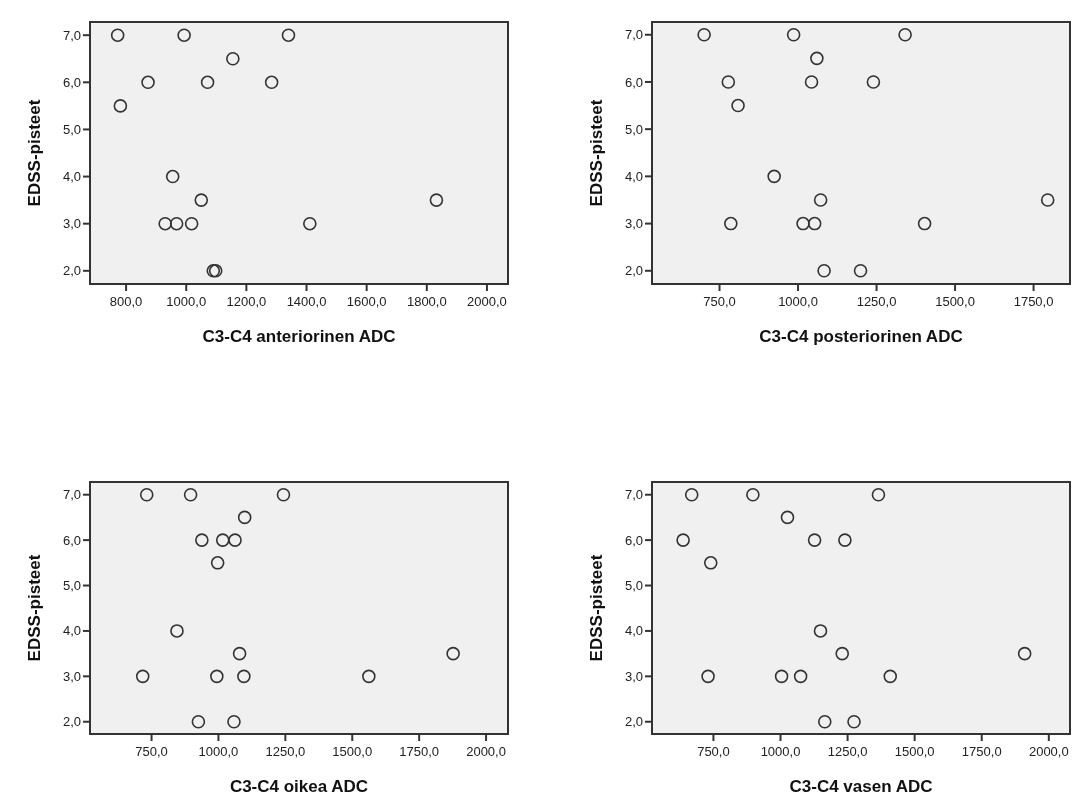 The image size is (1089, 812). Describe the element at coordinates (366, 301) in the screenshot. I see `x-tick-label: 1600,0` at that location.